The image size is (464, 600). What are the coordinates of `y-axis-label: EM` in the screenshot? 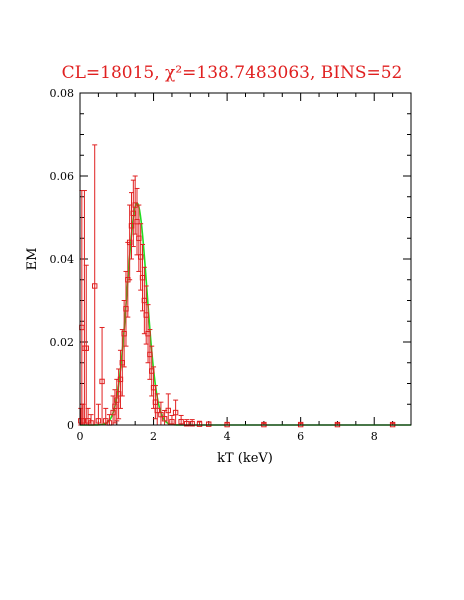 It's located at (32, 259).